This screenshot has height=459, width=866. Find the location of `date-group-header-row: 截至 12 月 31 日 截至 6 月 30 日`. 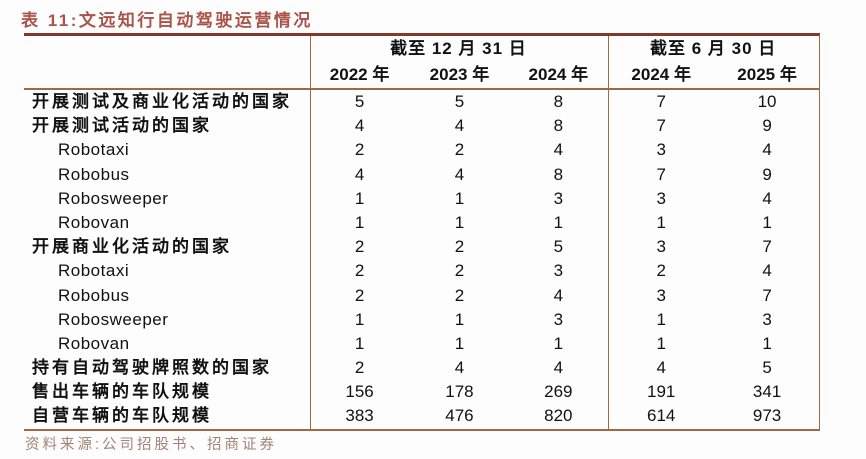

date-group-header-row: 截至 12 月 31 日 截至 6 月 30 日 is located at coordinates (421, 49).